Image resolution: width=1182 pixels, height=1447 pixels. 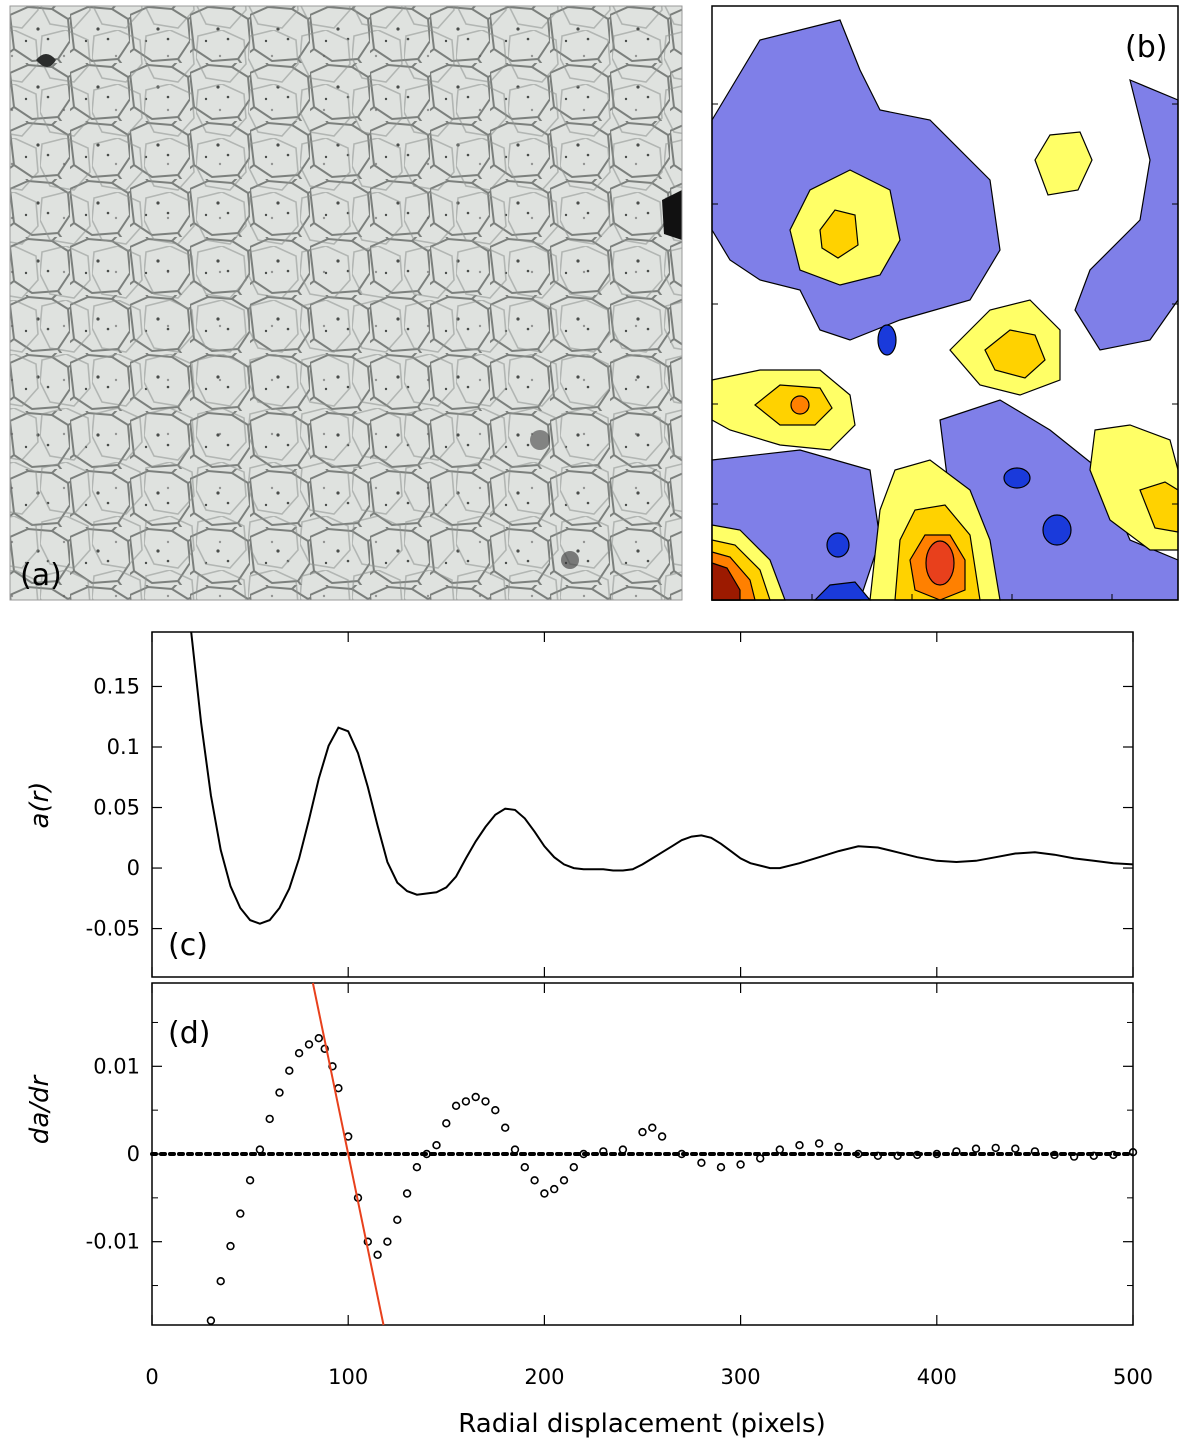 I want to click on x-tick-label: 400, so click(x=937, y=1377).